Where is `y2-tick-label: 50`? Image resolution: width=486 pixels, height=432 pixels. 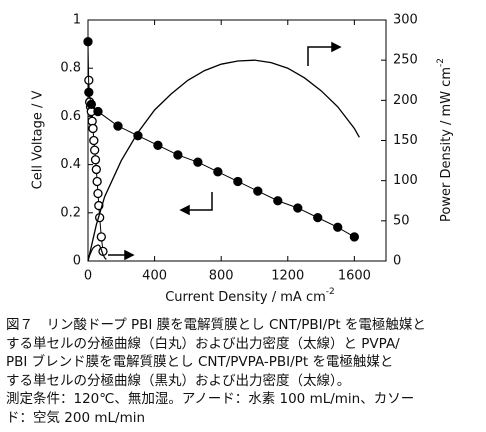
y2-tick-label: 50 is located at coordinates (401, 220).